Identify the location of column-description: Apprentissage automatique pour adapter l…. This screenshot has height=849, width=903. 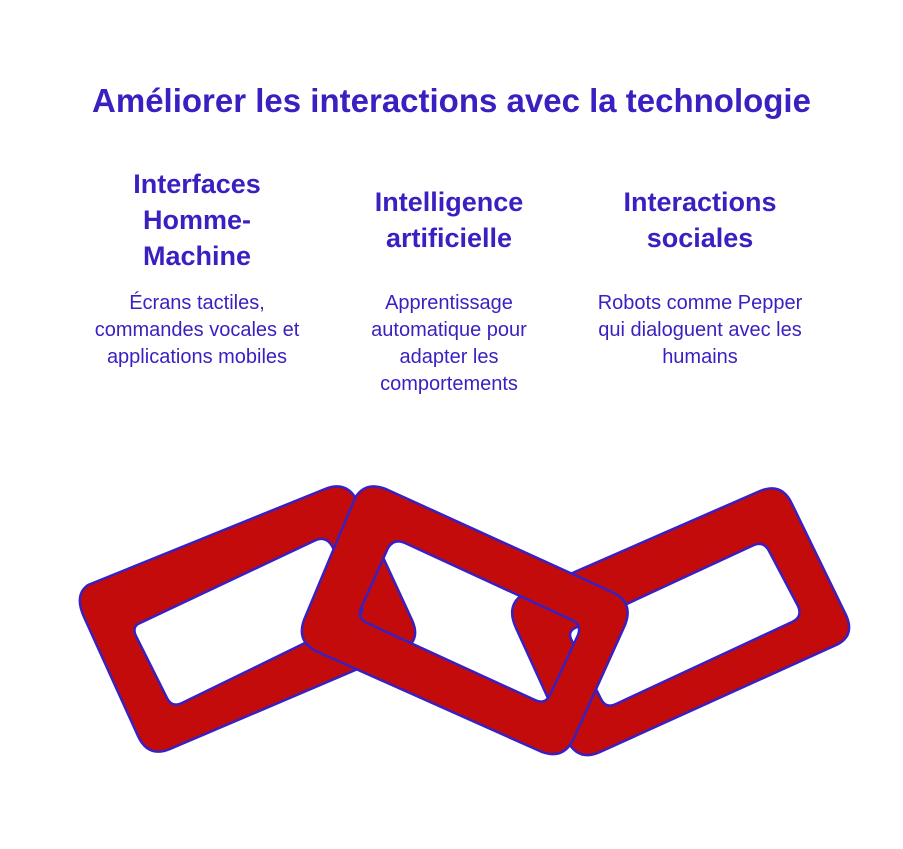
(449, 343).